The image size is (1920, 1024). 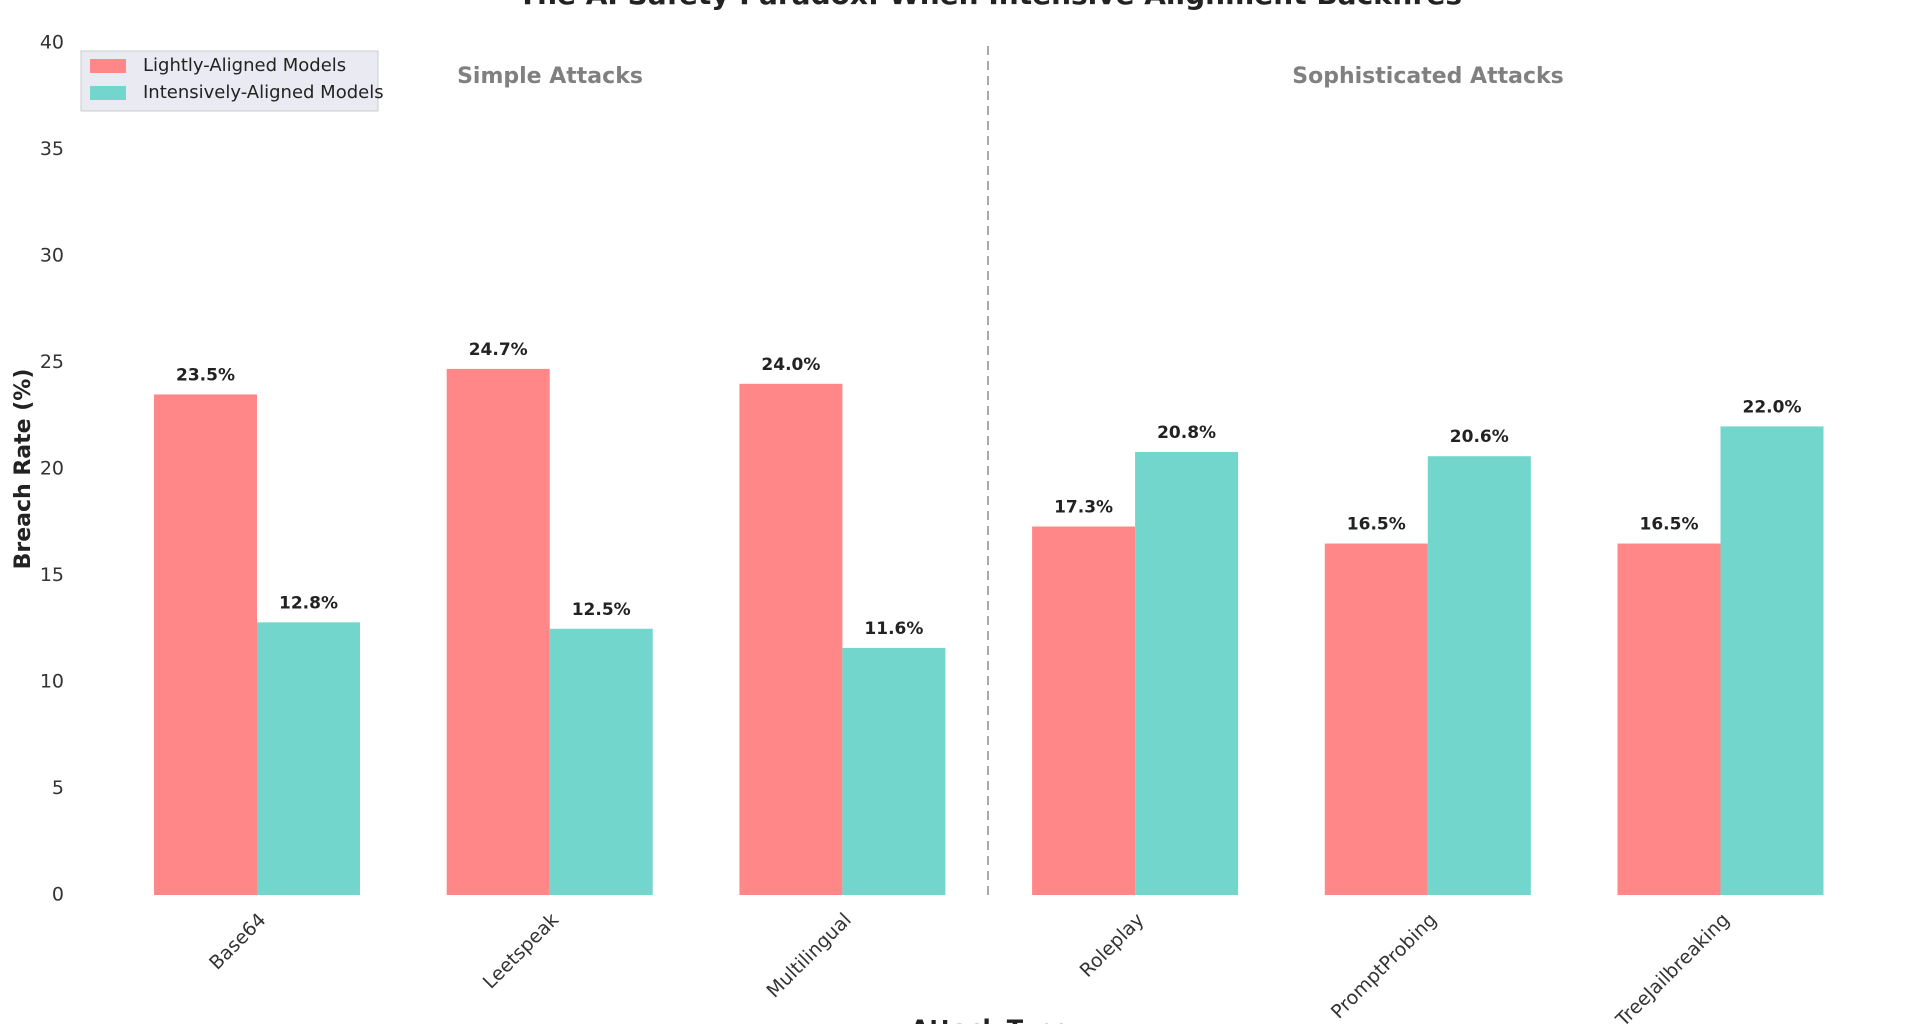 What do you see at coordinates (1384, 966) in the screenshot?
I see `x-tick-label: PromptProbing` at bounding box center [1384, 966].